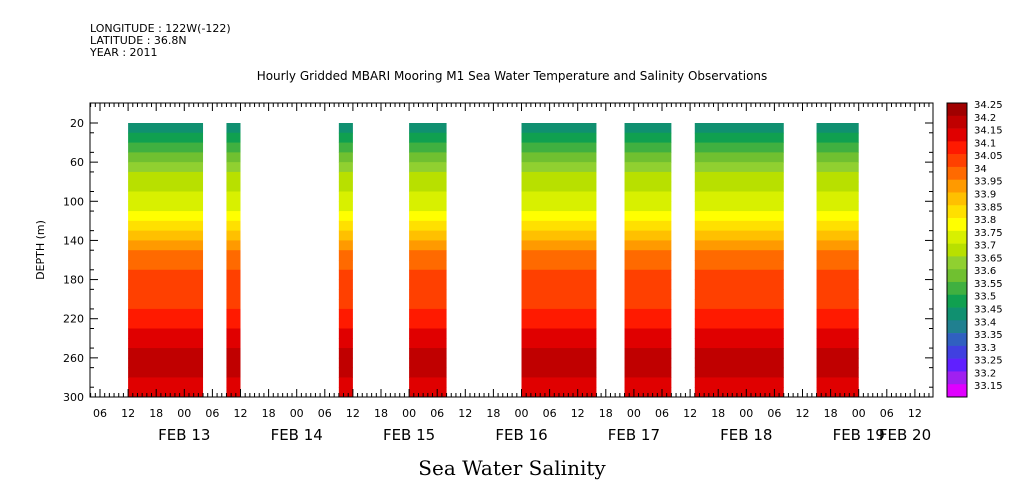 Image resolution: width=1009 pixels, height=504 pixels. I want to click on legend-label: 34.05, so click(988, 156).